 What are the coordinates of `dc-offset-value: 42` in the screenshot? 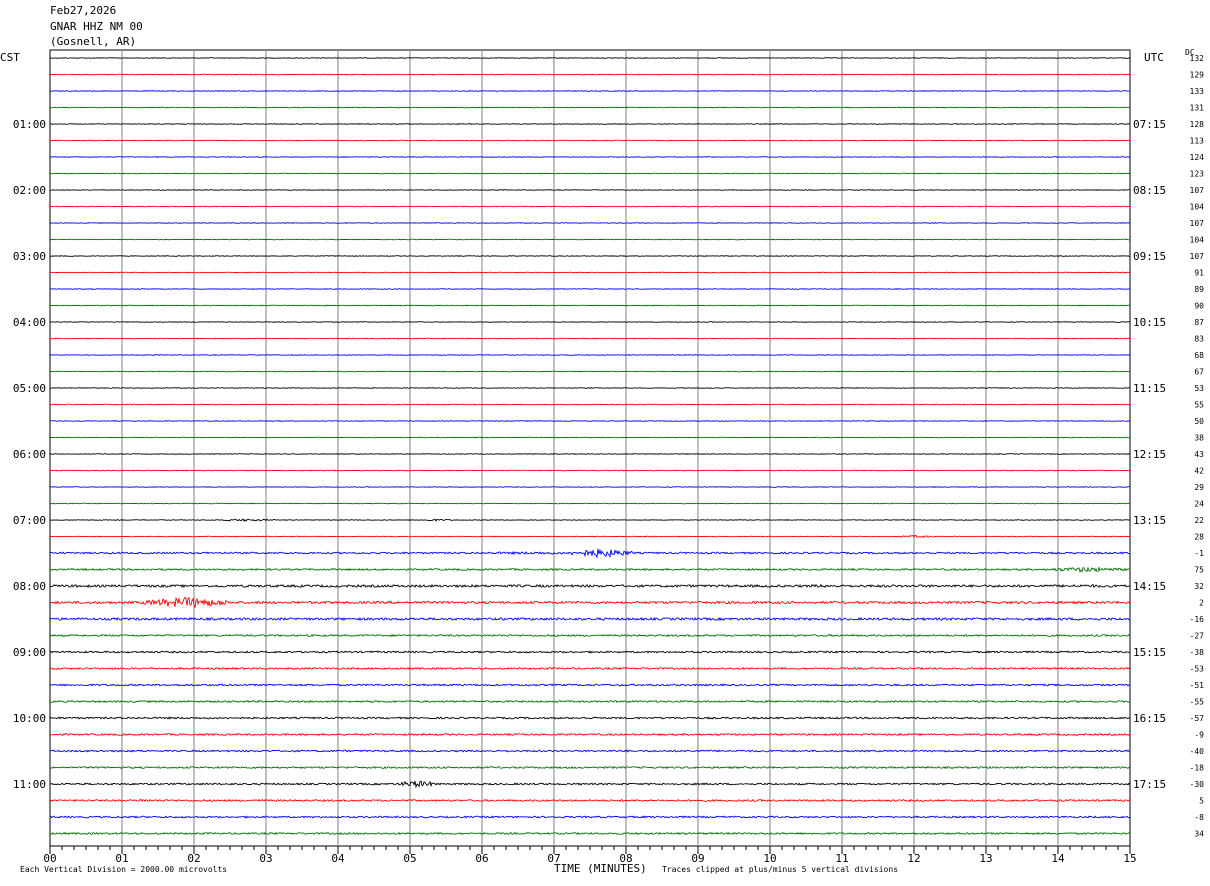 It's located at (1199, 471).